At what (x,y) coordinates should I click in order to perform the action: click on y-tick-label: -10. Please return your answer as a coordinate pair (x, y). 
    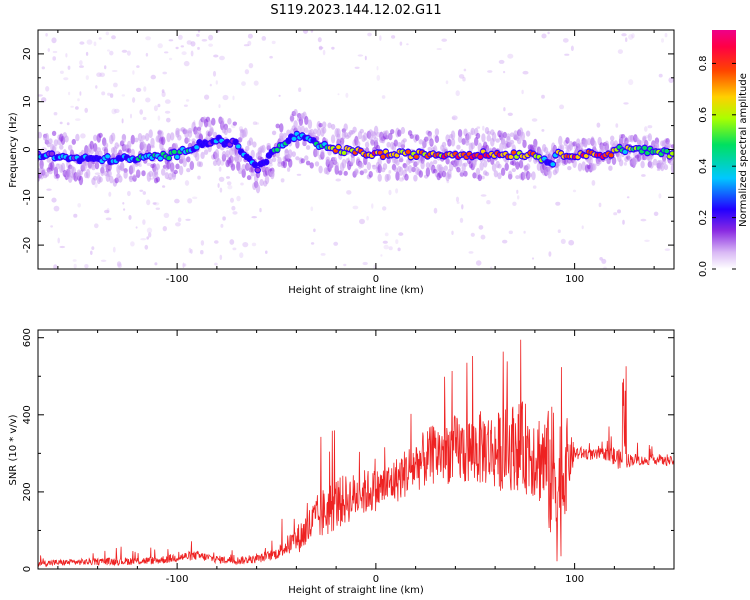
    Looking at the image, I should click on (27, 197).